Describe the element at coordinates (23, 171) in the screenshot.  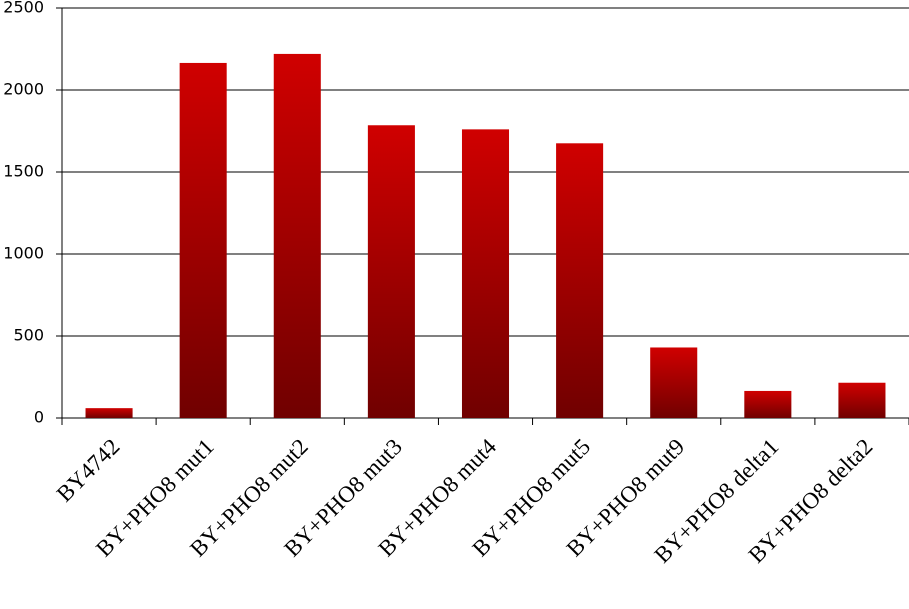
I see `y-tick-label: 1500` at that location.